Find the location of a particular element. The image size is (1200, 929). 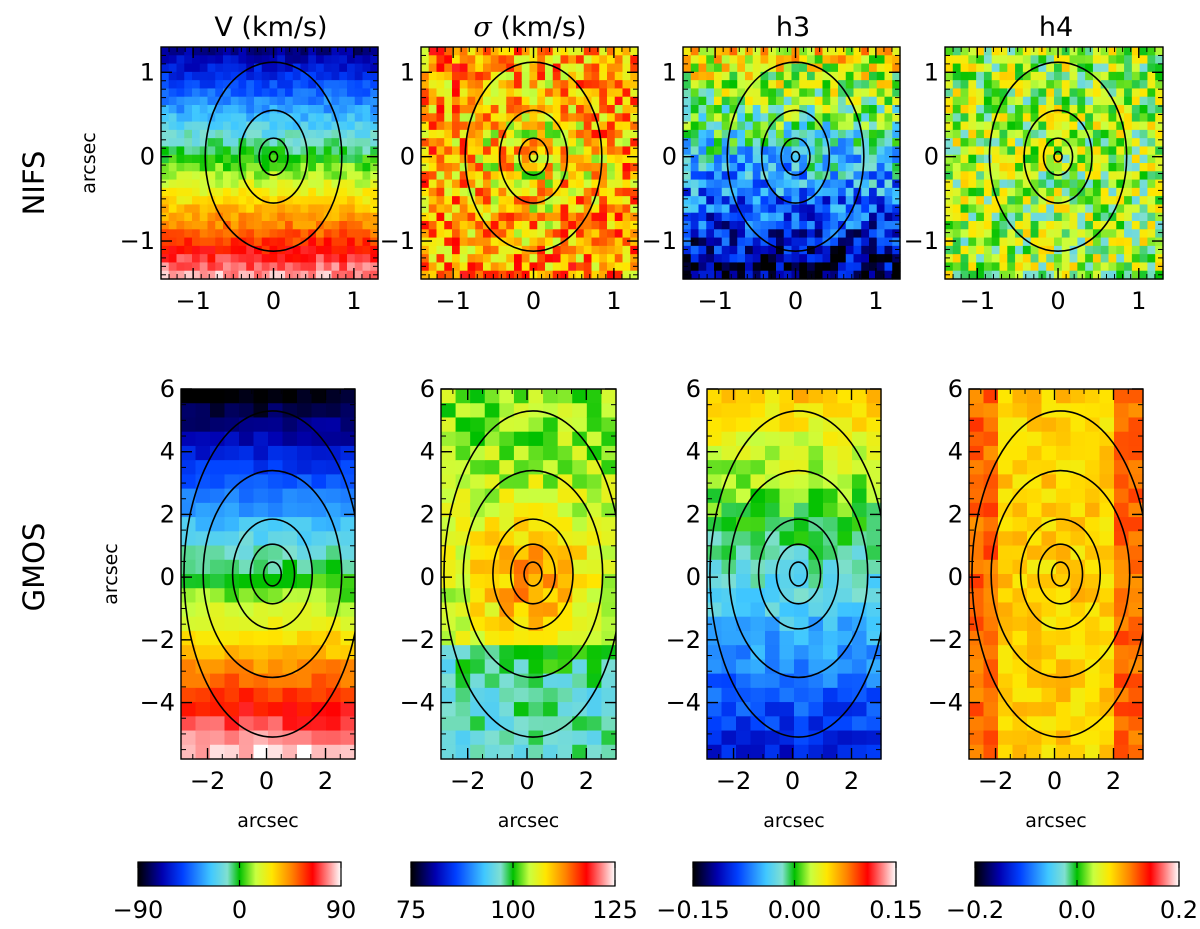

y-tick-label: 1 is located at coordinates (669, 72).